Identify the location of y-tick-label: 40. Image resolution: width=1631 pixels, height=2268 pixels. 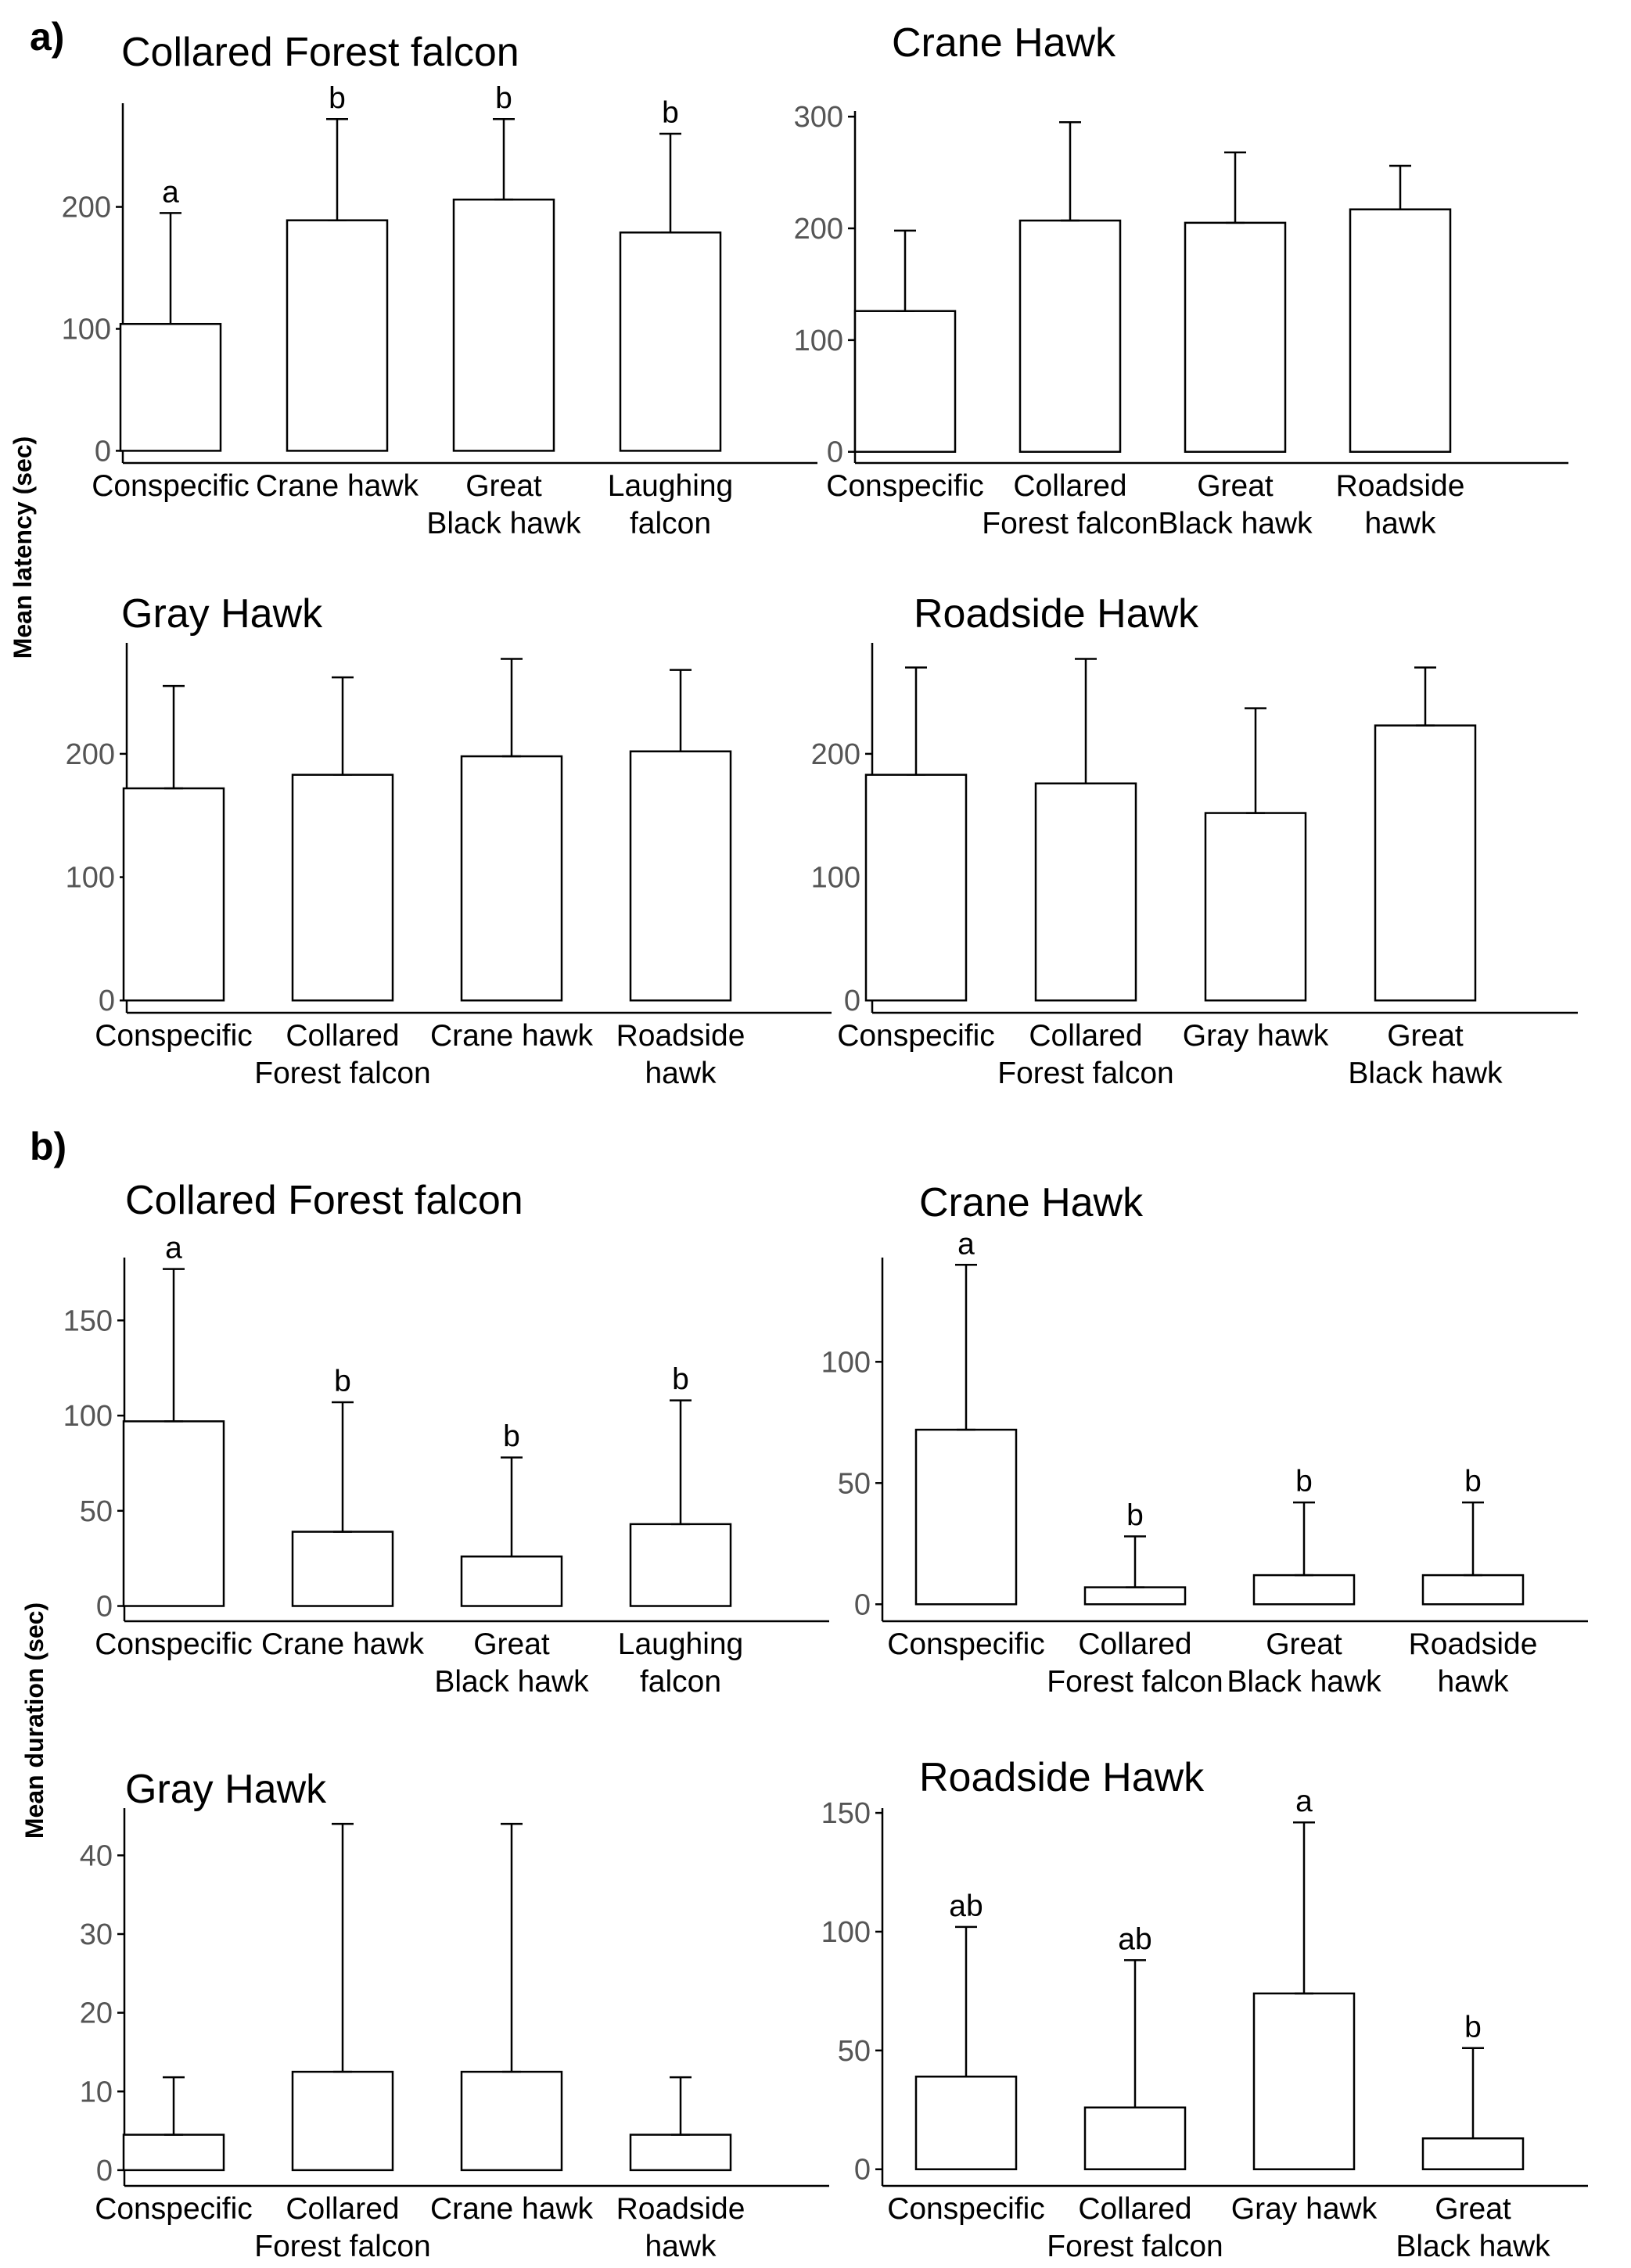
(96, 1855).